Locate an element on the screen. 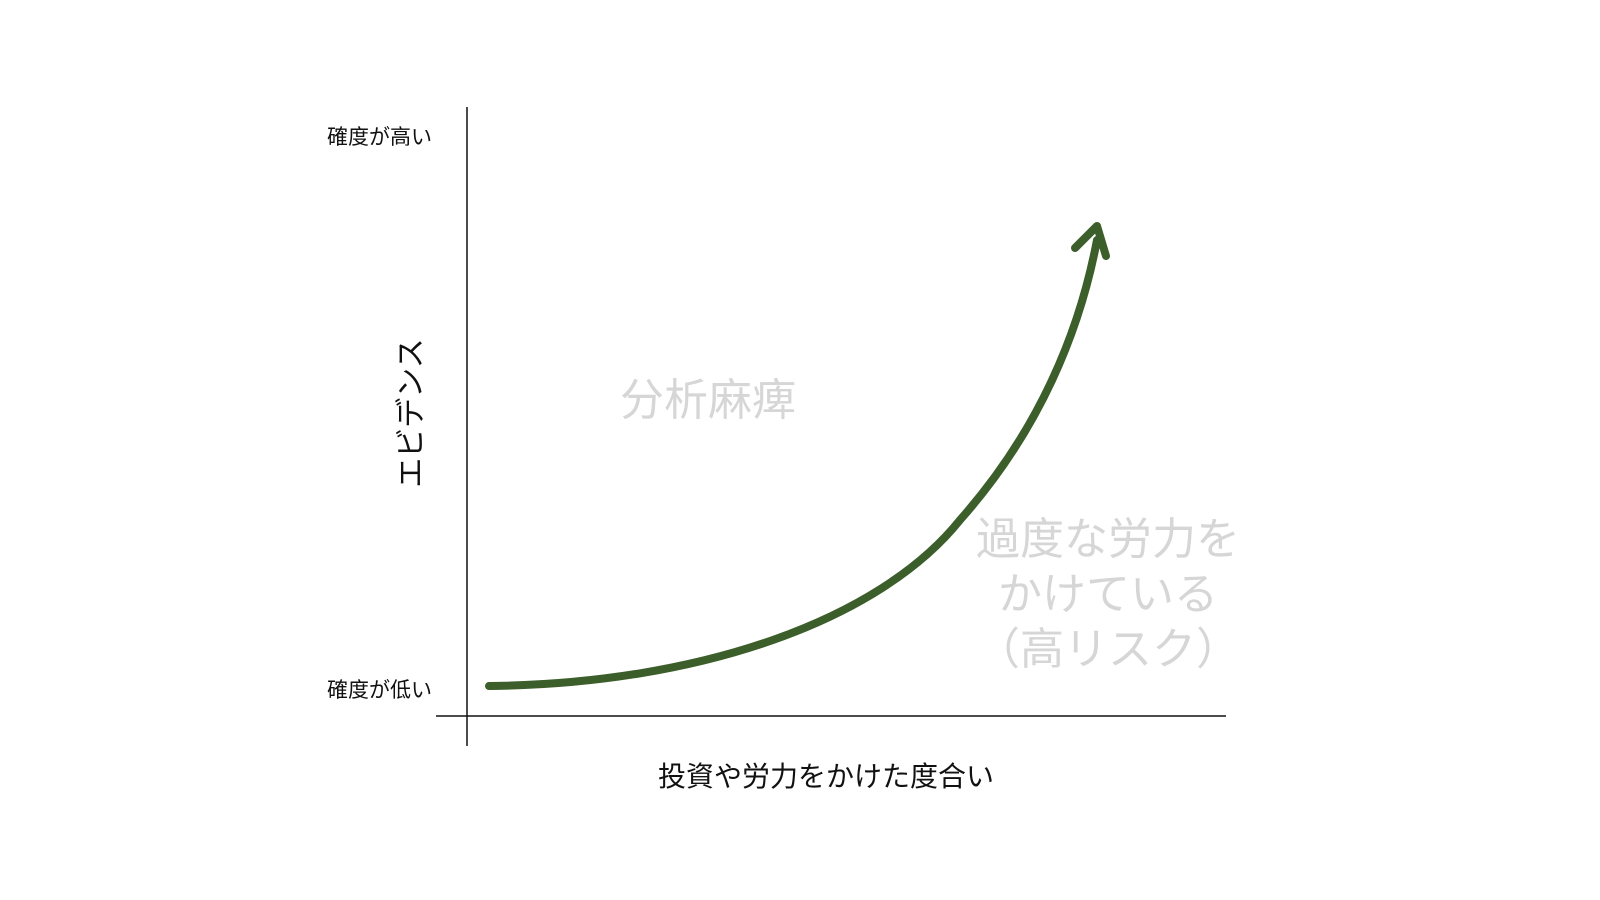 The image size is (1600, 900). region-overeffort-line1: 過度な労力を is located at coordinates (1108, 539).